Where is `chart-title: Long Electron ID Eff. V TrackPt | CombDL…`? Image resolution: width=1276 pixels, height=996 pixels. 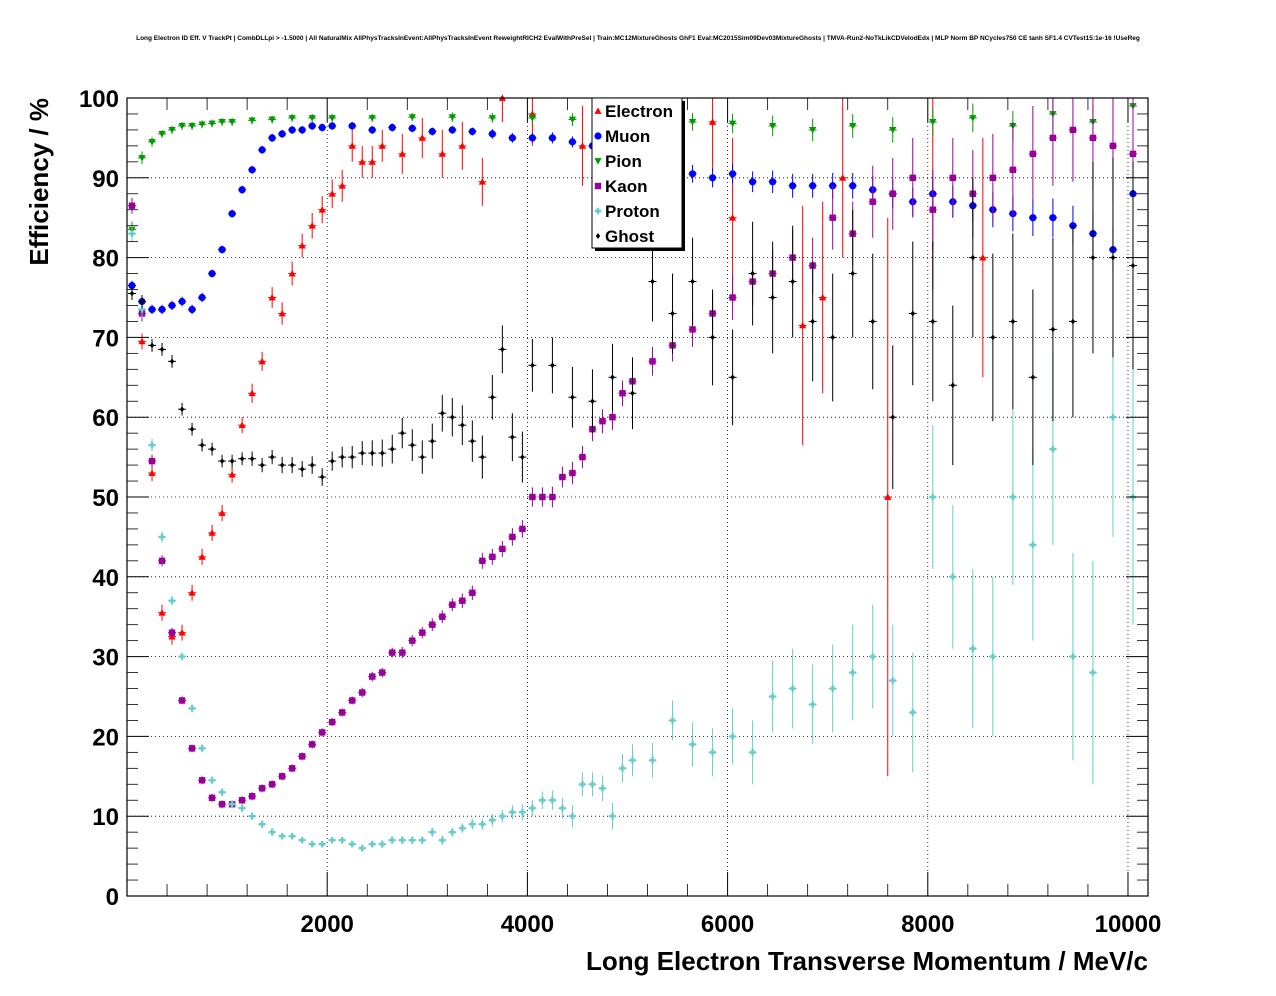 chart-title: Long Electron ID Eff. V TrackPt | CombDL… is located at coordinates (638, 38).